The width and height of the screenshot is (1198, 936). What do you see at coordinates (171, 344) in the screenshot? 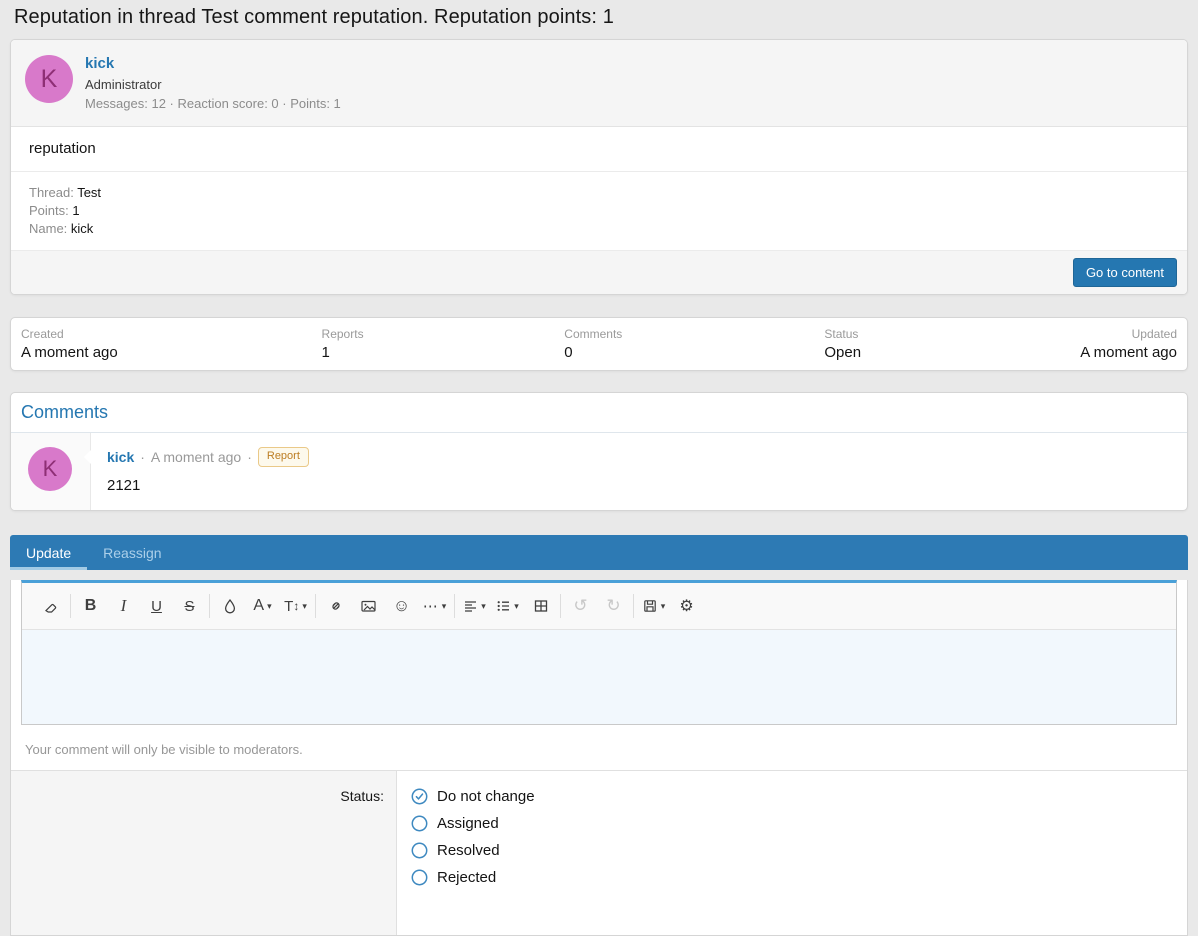
I see `stat-created: Created A moment ago` at bounding box center [171, 344].